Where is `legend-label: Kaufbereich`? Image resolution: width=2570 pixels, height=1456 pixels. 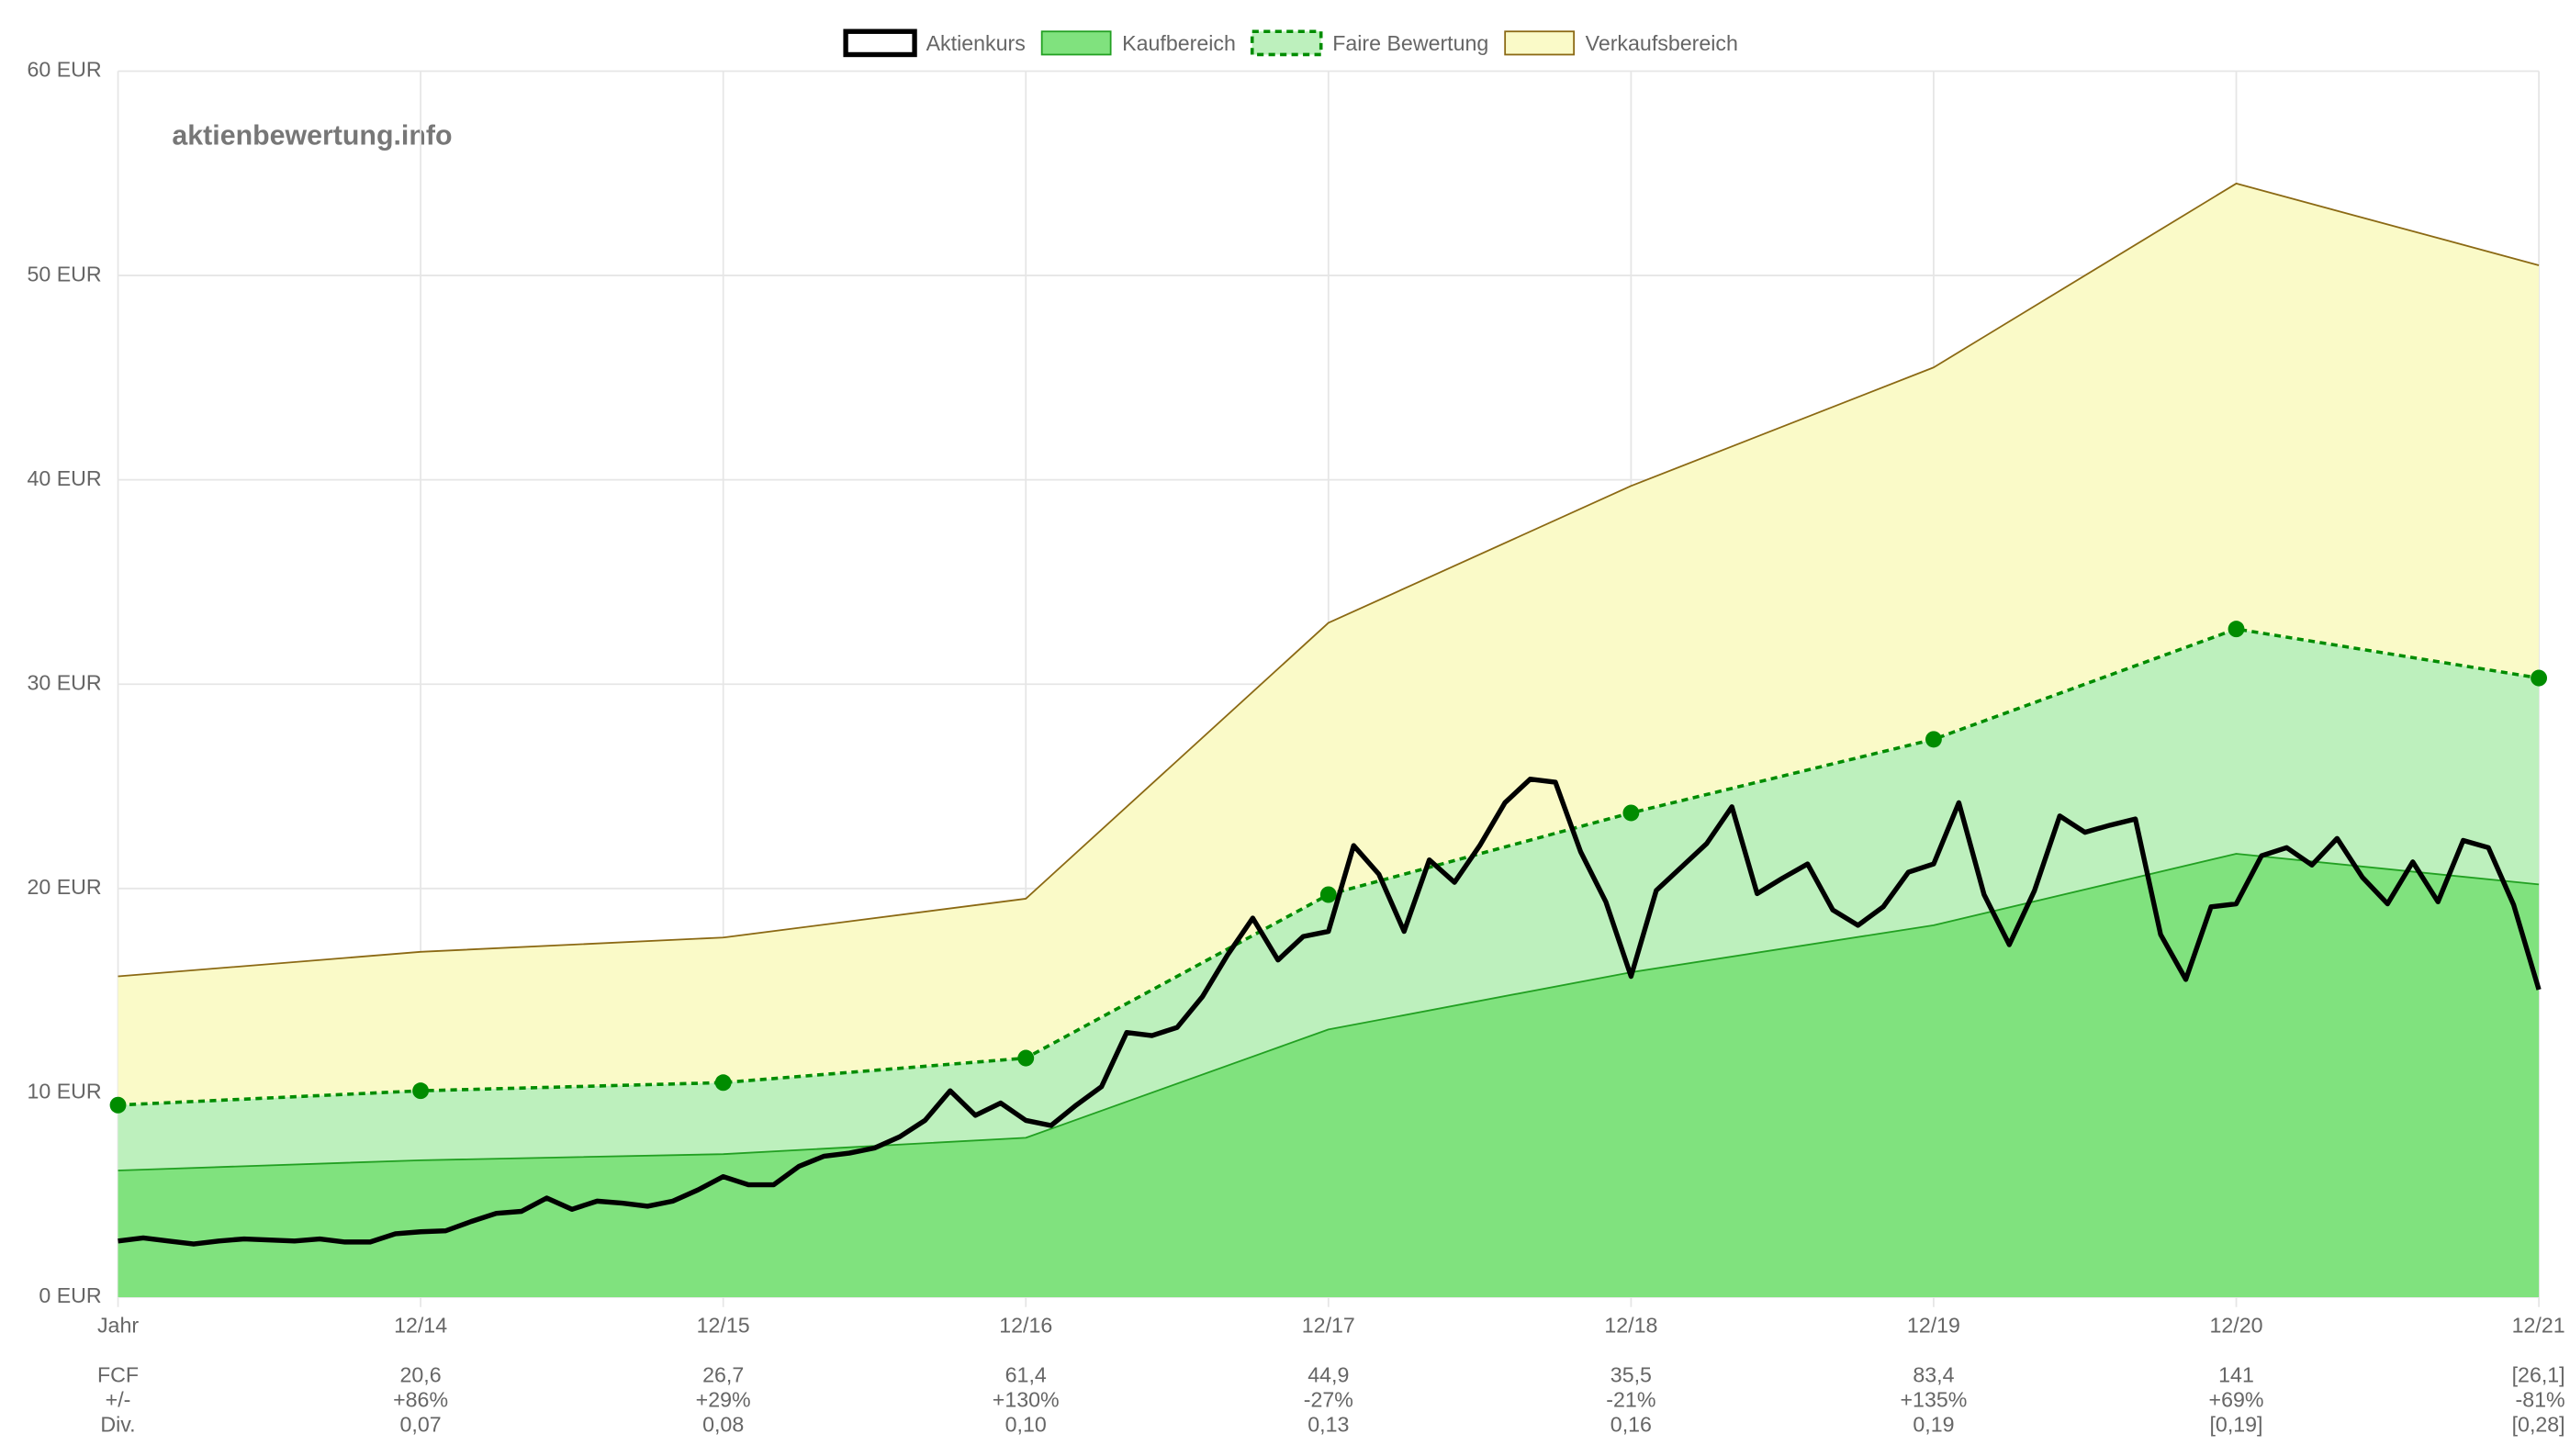
legend-label: Kaufbereich is located at coordinates (1179, 43).